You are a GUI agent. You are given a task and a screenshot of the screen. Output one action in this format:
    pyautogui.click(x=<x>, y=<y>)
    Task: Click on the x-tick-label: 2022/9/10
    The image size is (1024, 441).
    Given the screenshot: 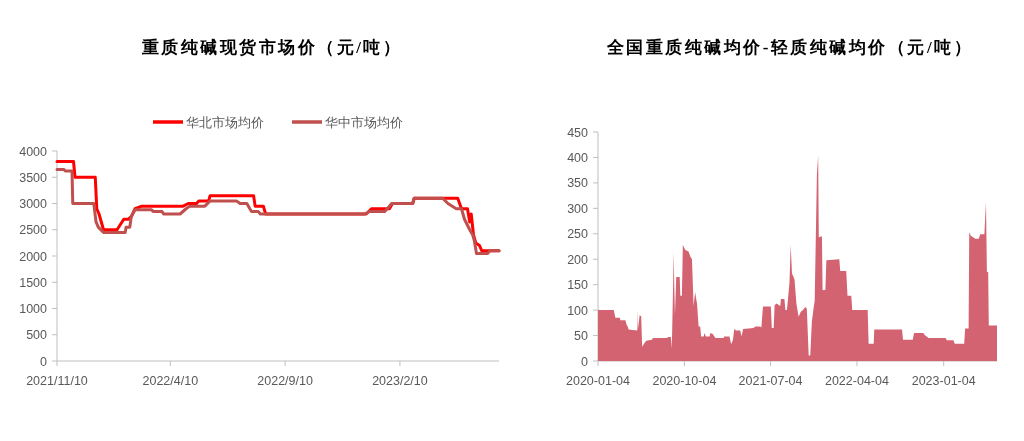 What is the action you would take?
    pyautogui.click(x=285, y=381)
    